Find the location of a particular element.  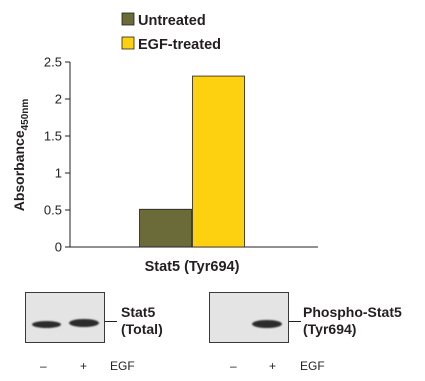

blot-label-line2: (Total) is located at coordinates (142, 329).